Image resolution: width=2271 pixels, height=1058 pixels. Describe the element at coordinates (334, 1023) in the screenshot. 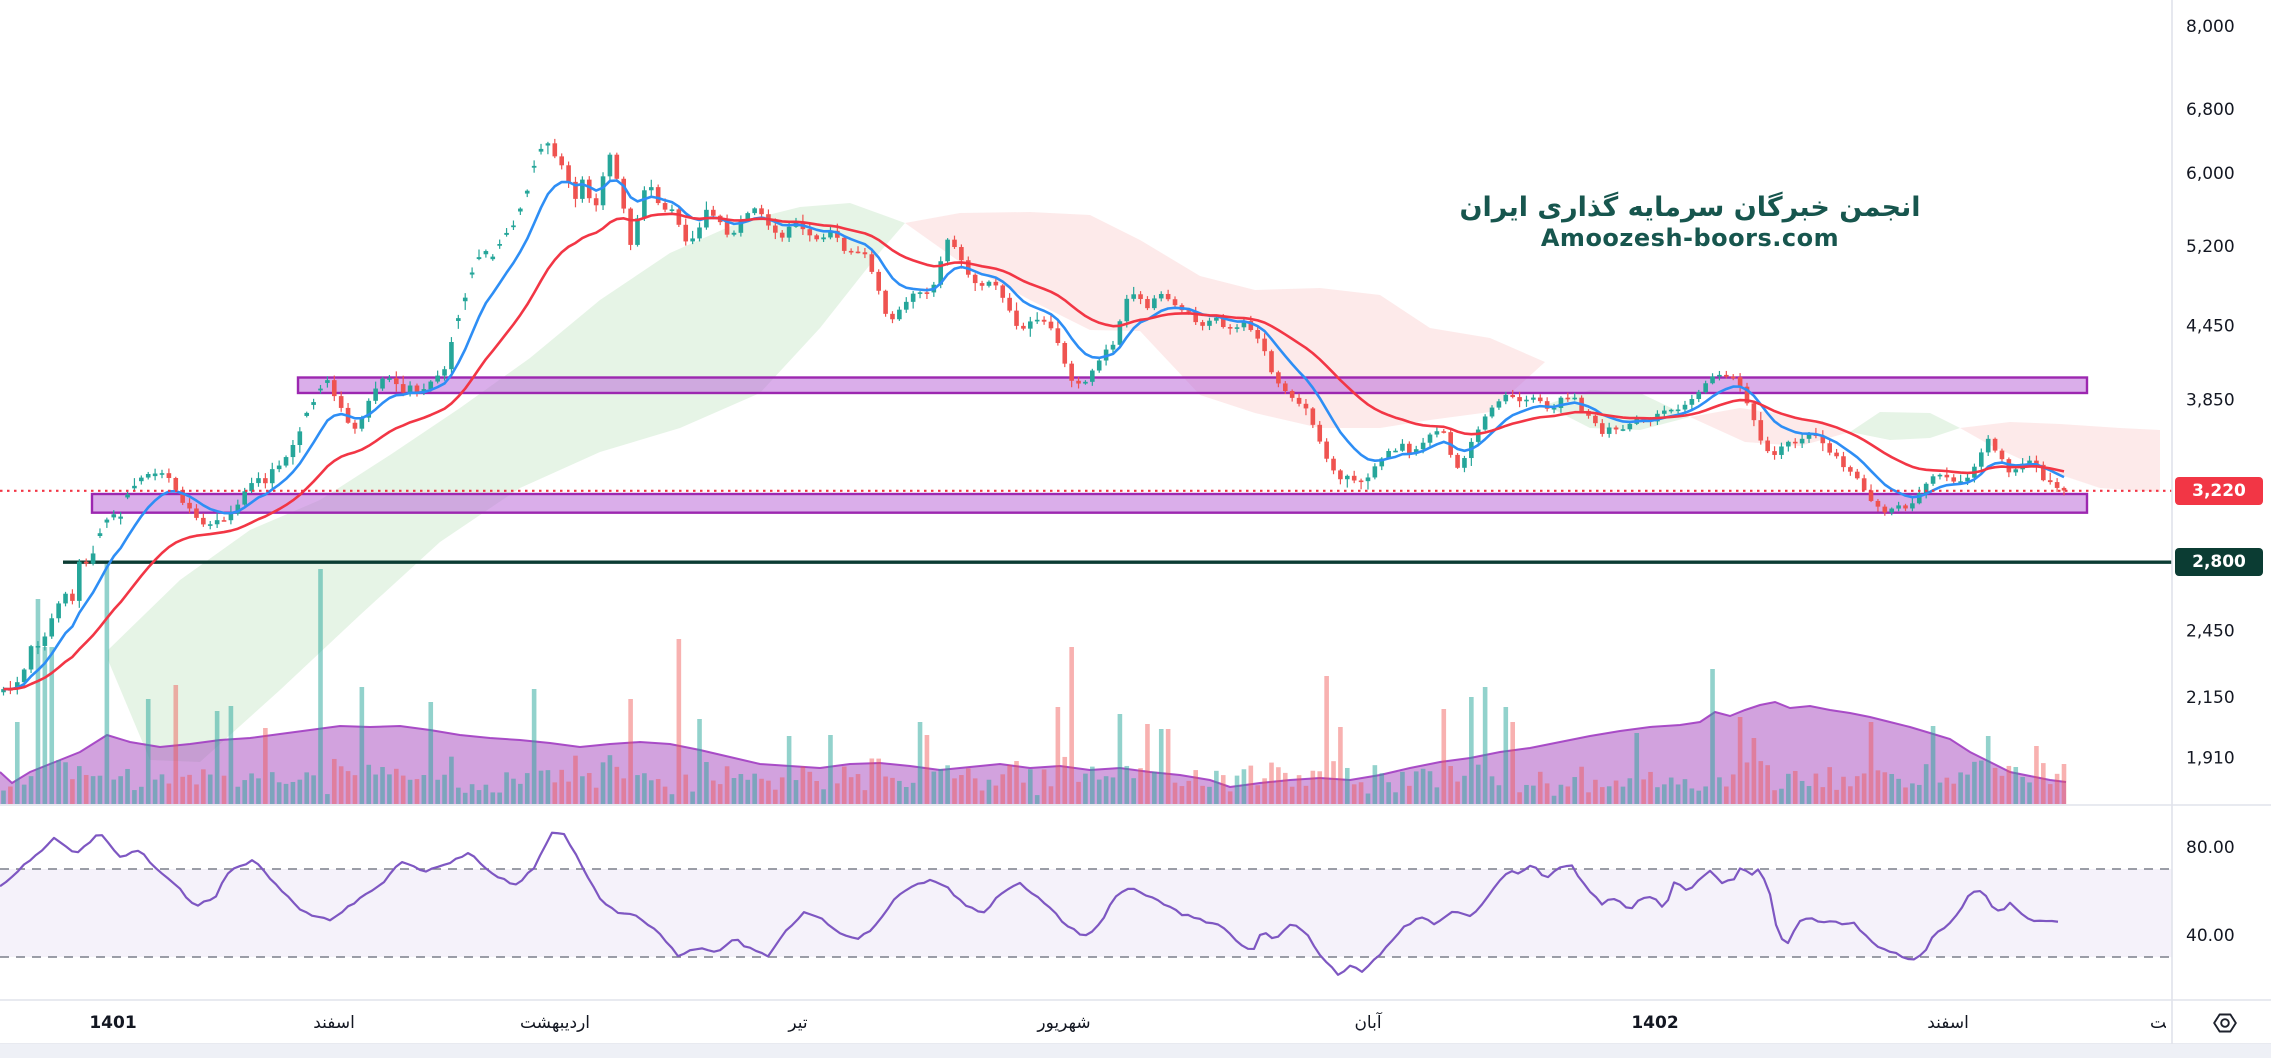

I see `x-axis-month-label: اسفند` at that location.